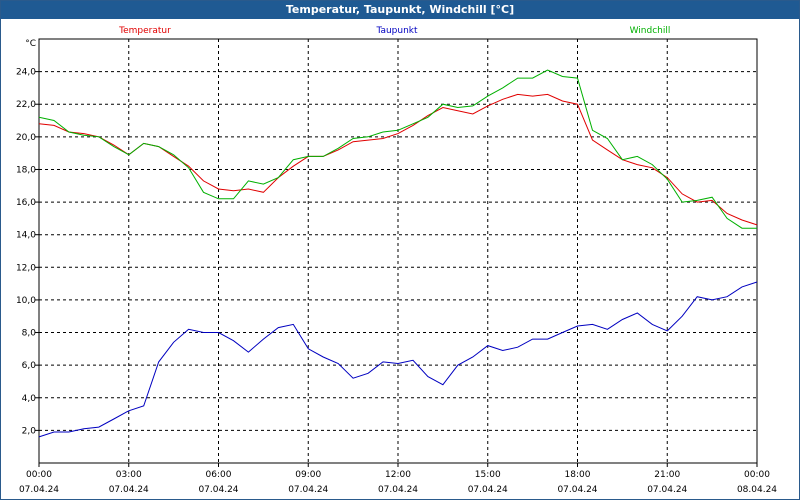 The image size is (800, 500). What do you see at coordinates (578, 475) in the screenshot?
I see `x-tick-time: 18:00` at bounding box center [578, 475].